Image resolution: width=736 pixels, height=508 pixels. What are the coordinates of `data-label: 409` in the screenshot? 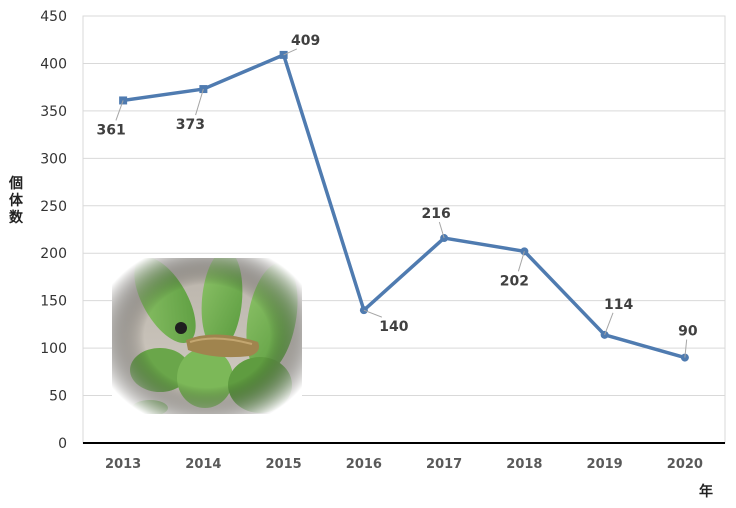 It's located at (305, 41).